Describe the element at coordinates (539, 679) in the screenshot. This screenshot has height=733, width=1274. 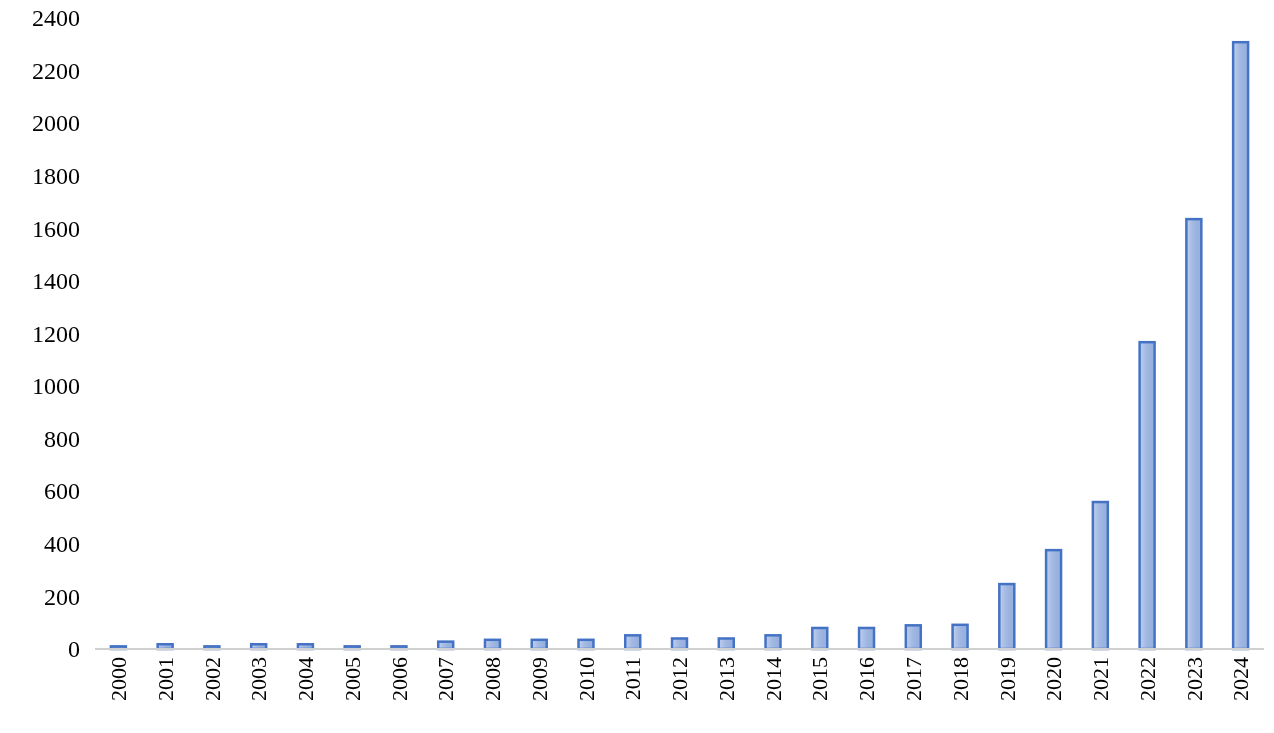
I see `x-tick-label: 2009` at that location.